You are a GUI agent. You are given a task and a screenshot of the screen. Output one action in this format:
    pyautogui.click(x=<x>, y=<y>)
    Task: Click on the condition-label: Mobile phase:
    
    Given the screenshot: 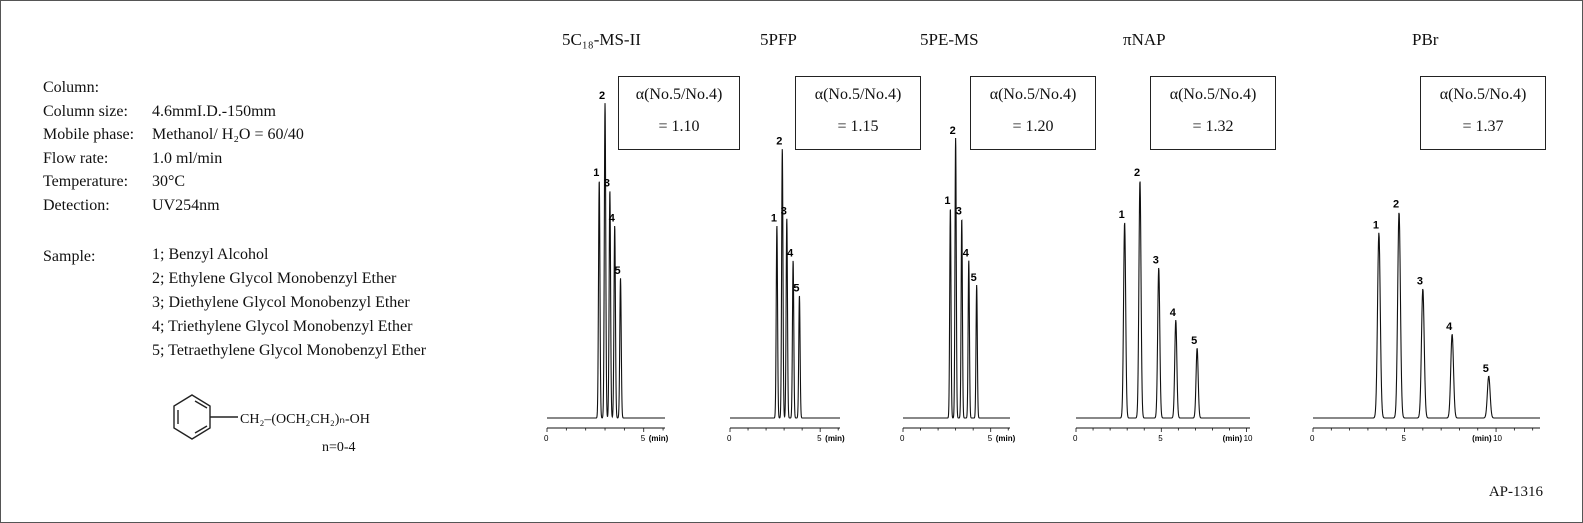 What is the action you would take?
    pyautogui.click(x=89, y=134)
    